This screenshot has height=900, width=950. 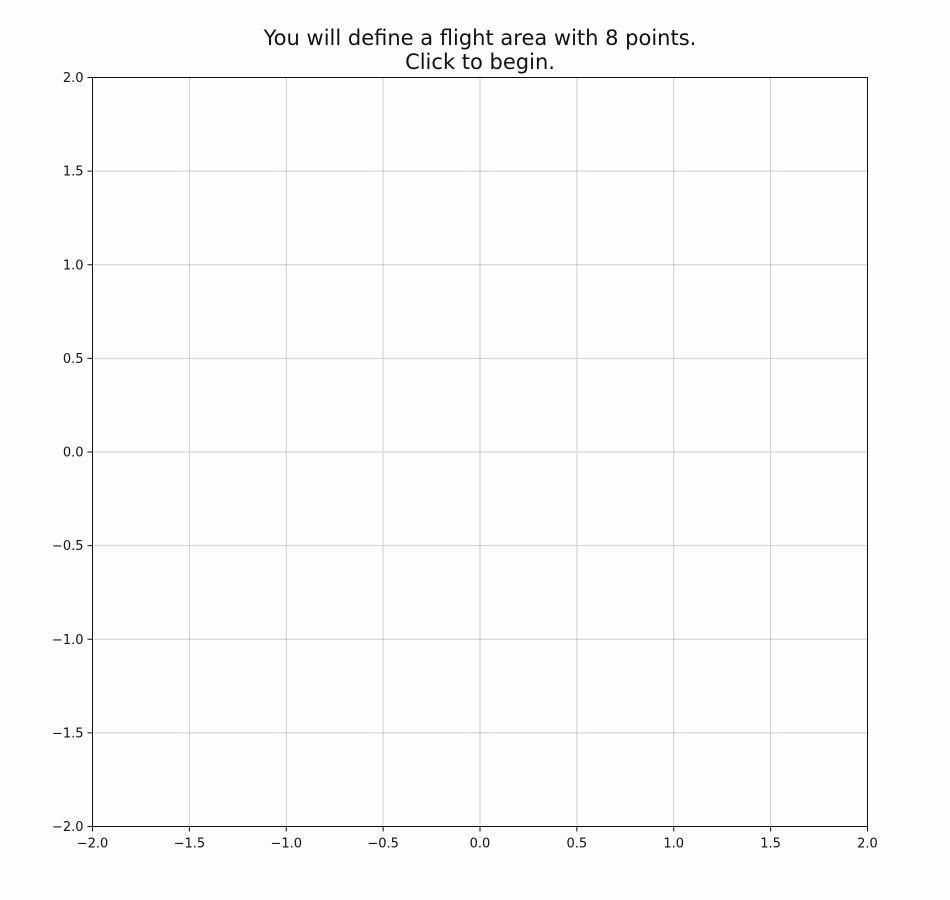 I want to click on x-tick-label: 0.5, so click(x=577, y=844).